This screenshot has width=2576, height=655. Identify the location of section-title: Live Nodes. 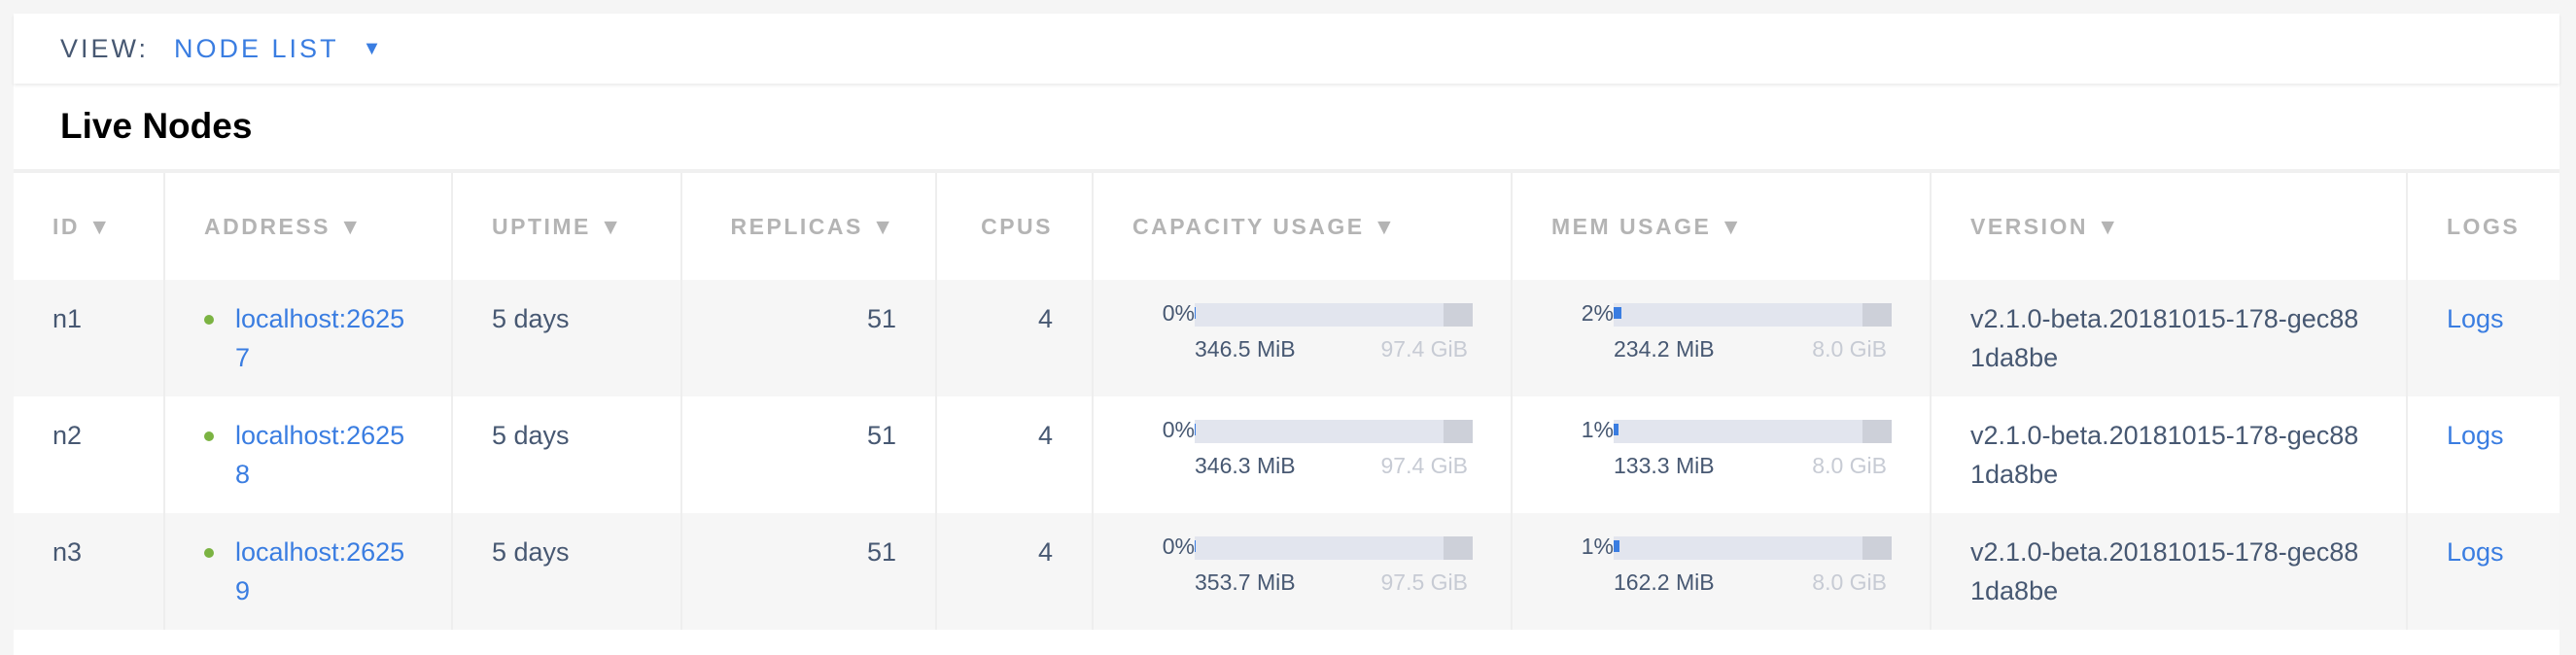
(1286, 128).